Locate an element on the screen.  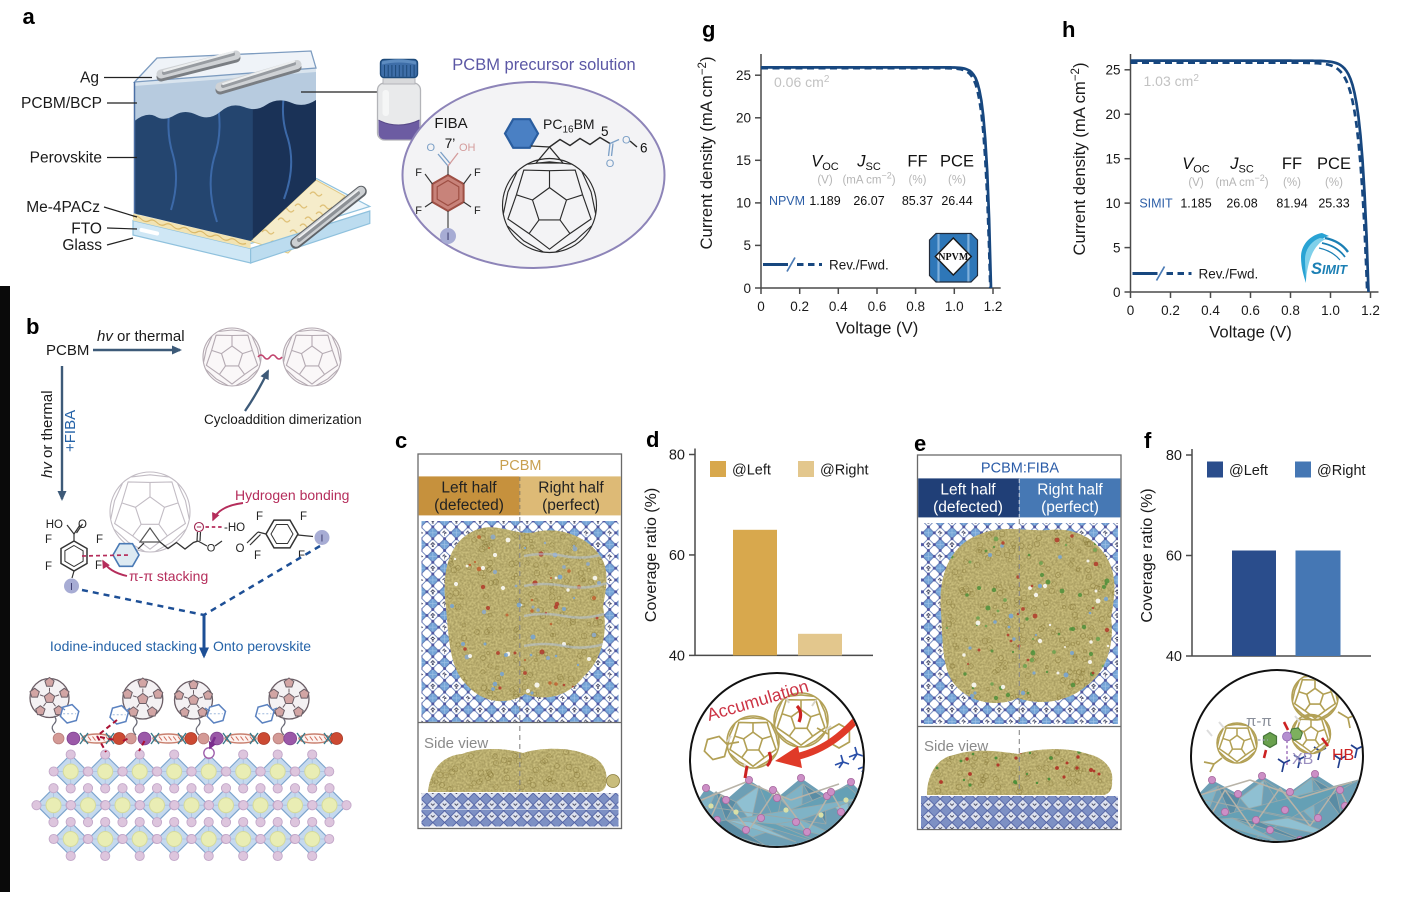
svg-text: Left half is located at coordinates (968, 490).